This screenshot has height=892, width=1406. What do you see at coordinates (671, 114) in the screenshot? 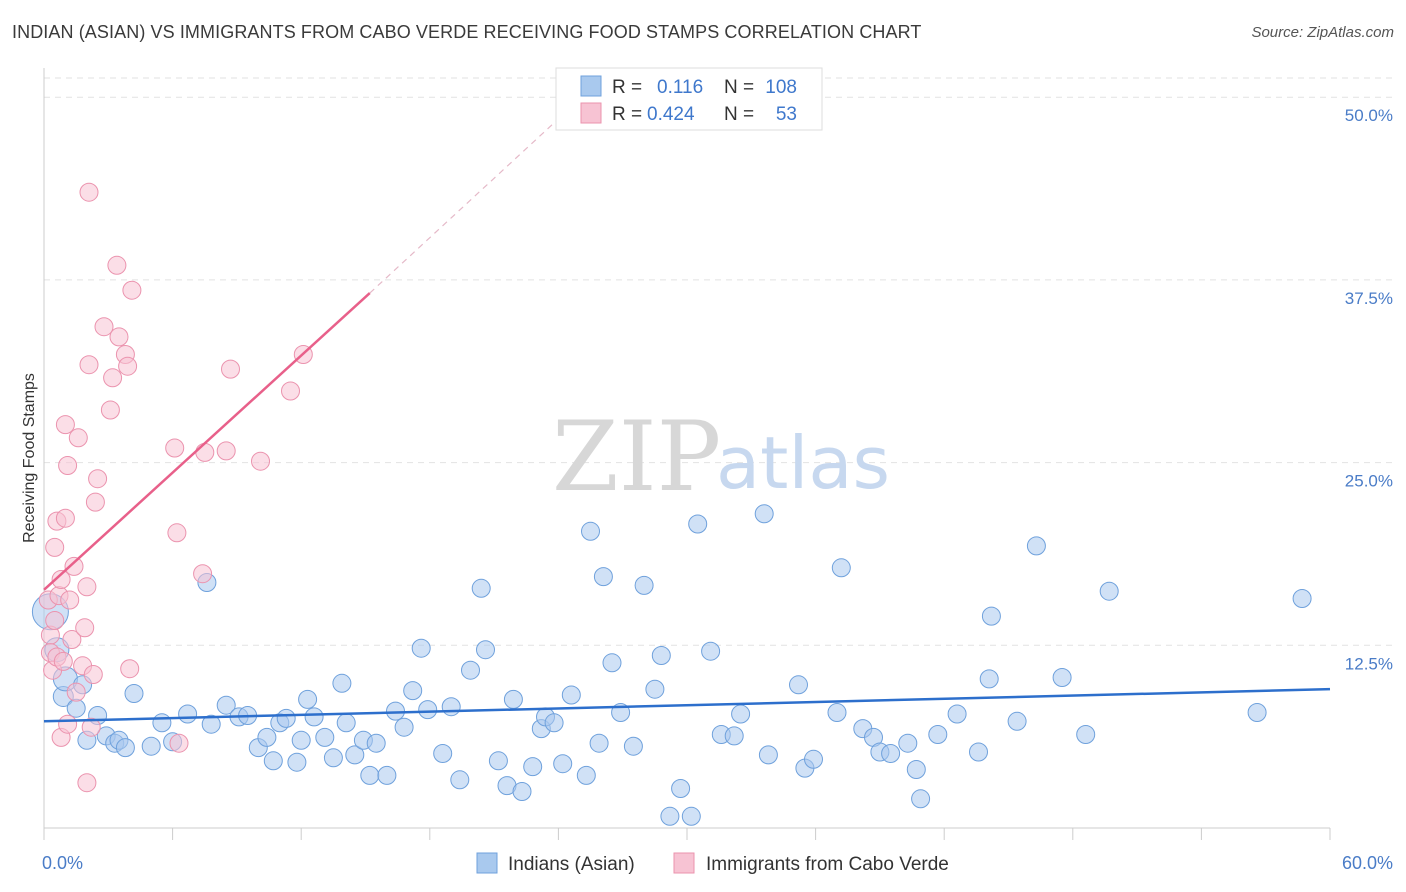
I see `legend-r-value-pink: 0.424` at bounding box center [671, 114].